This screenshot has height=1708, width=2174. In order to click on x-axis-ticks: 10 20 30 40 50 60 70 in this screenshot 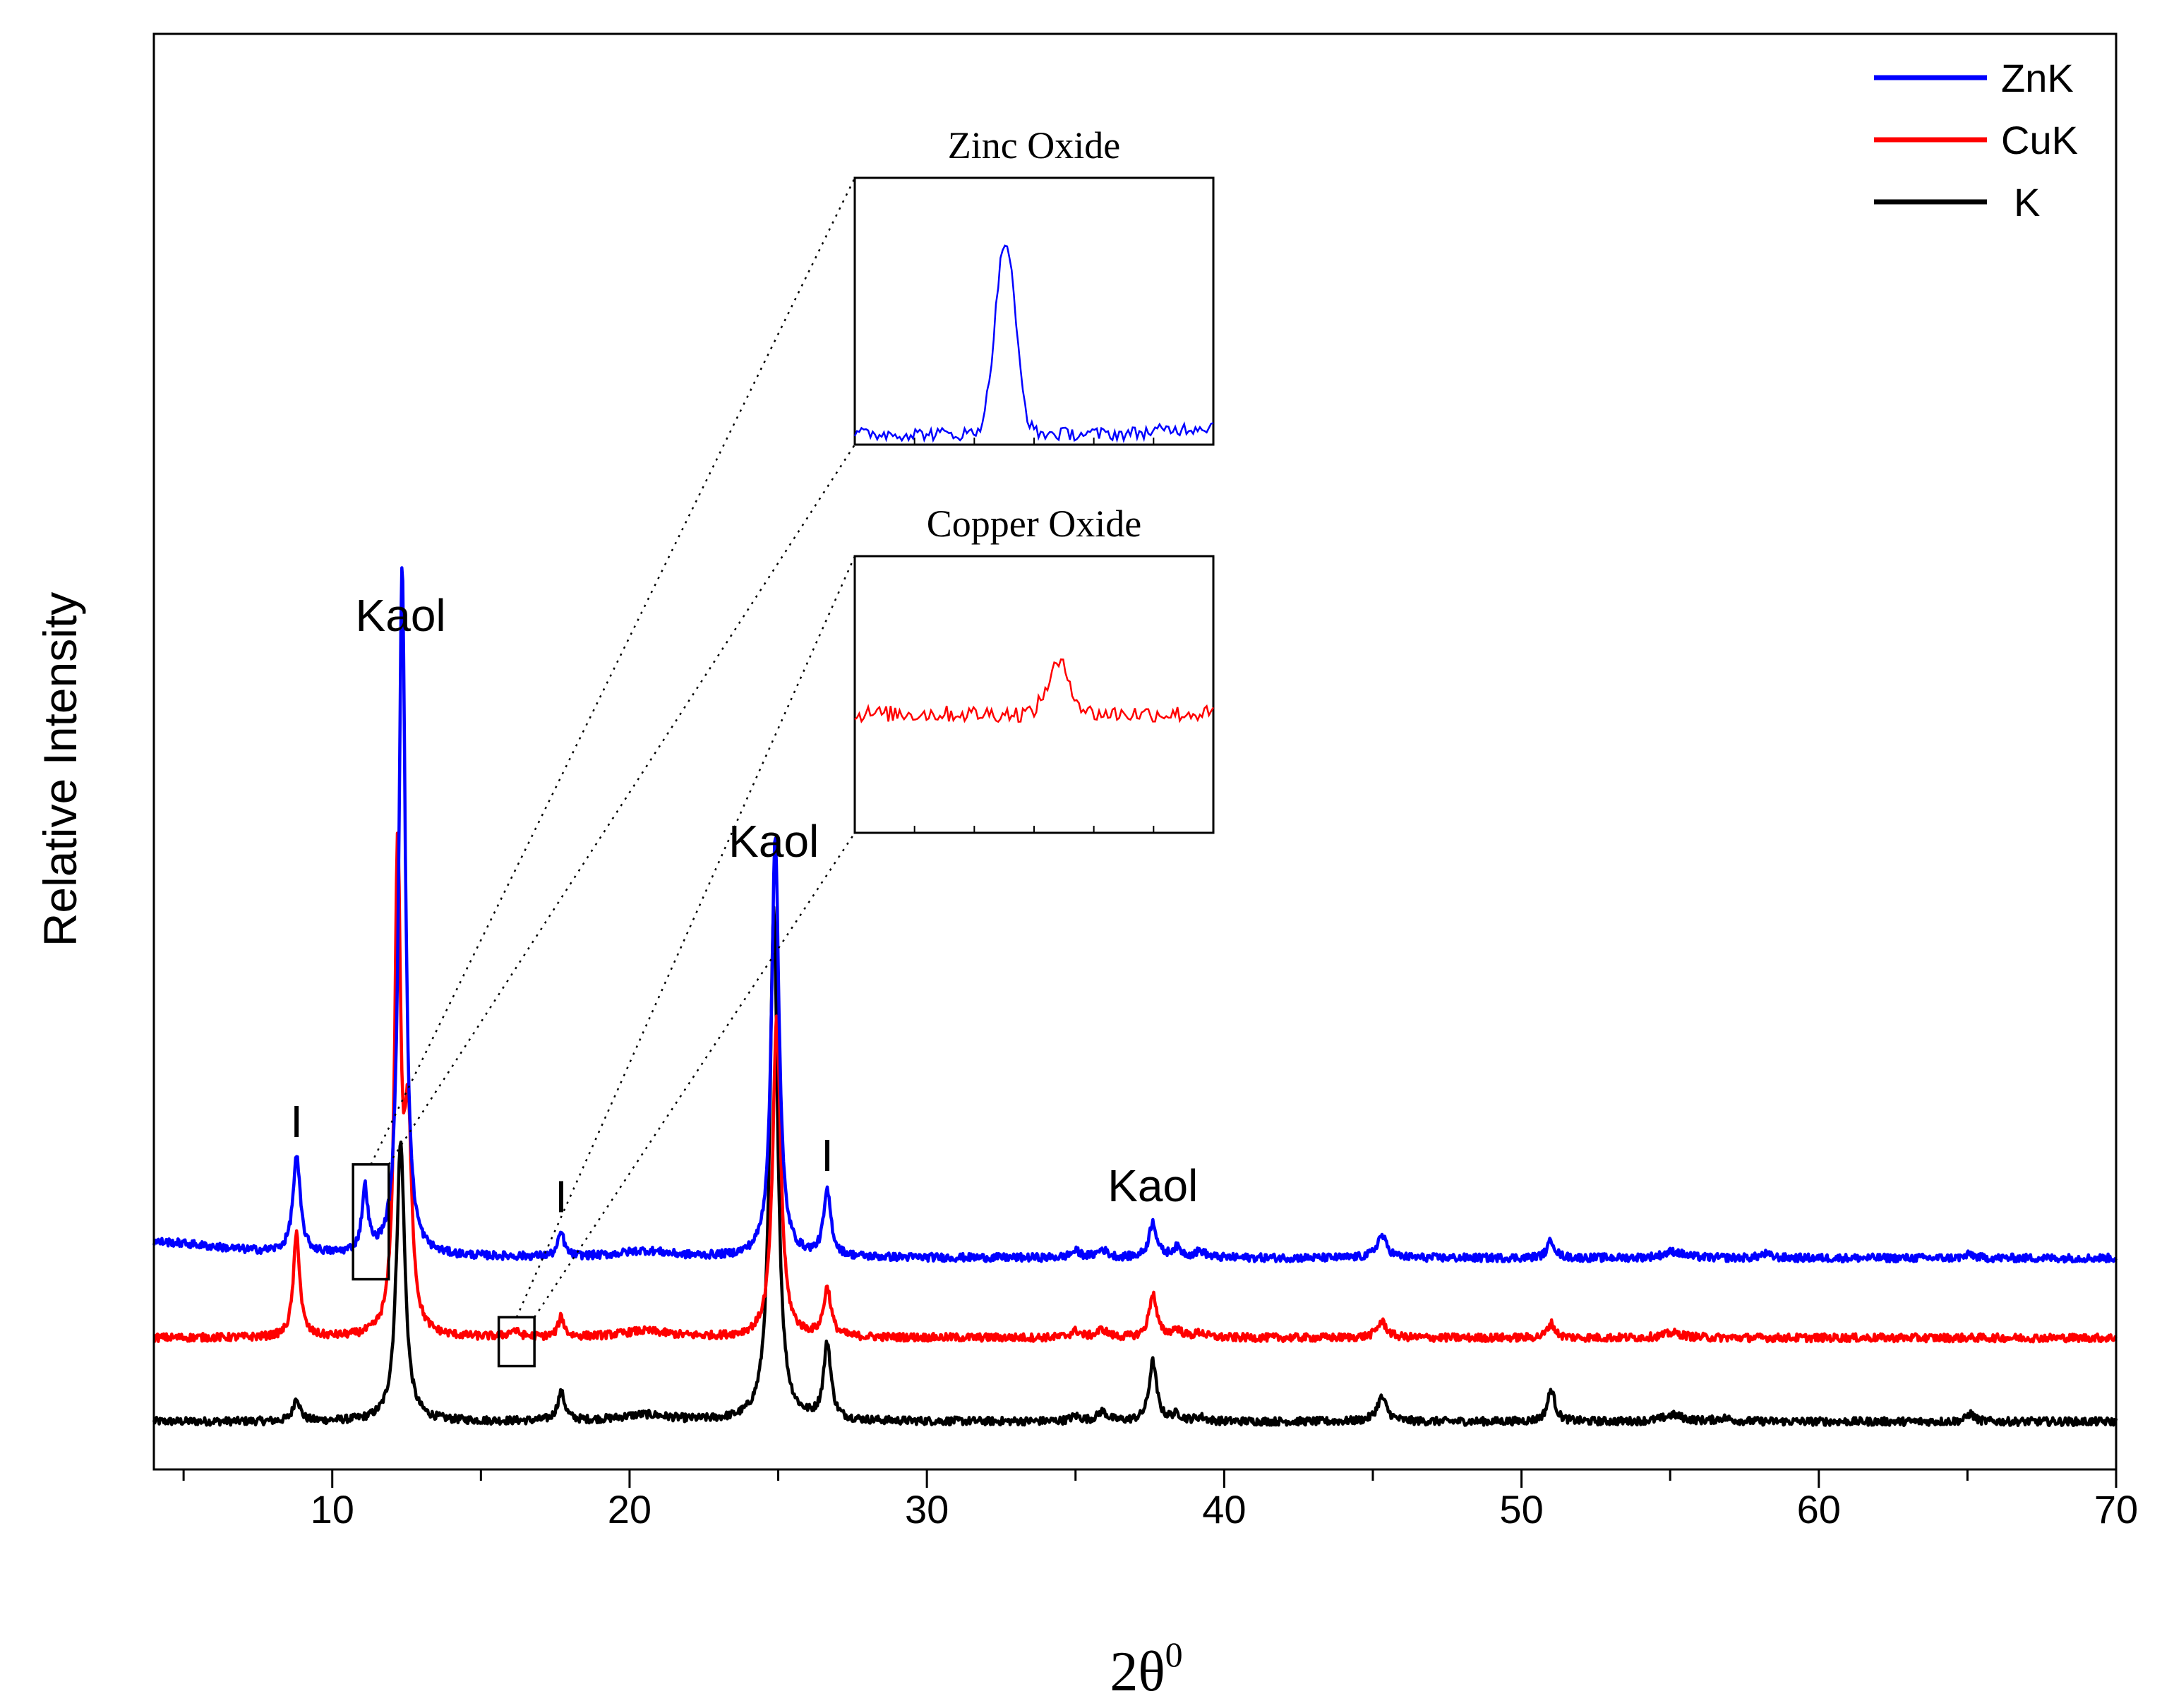, I will do `click(1160, 1500)`.